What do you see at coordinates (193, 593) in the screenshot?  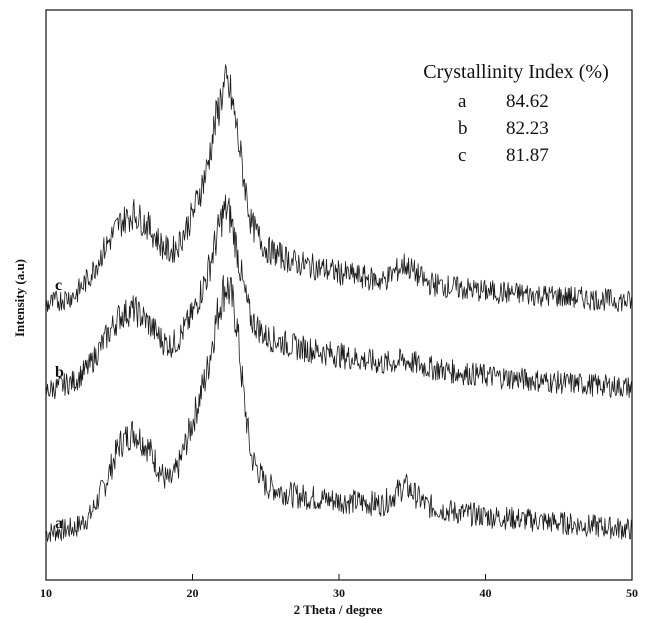 I see `x-tick-label: 20` at bounding box center [193, 593].